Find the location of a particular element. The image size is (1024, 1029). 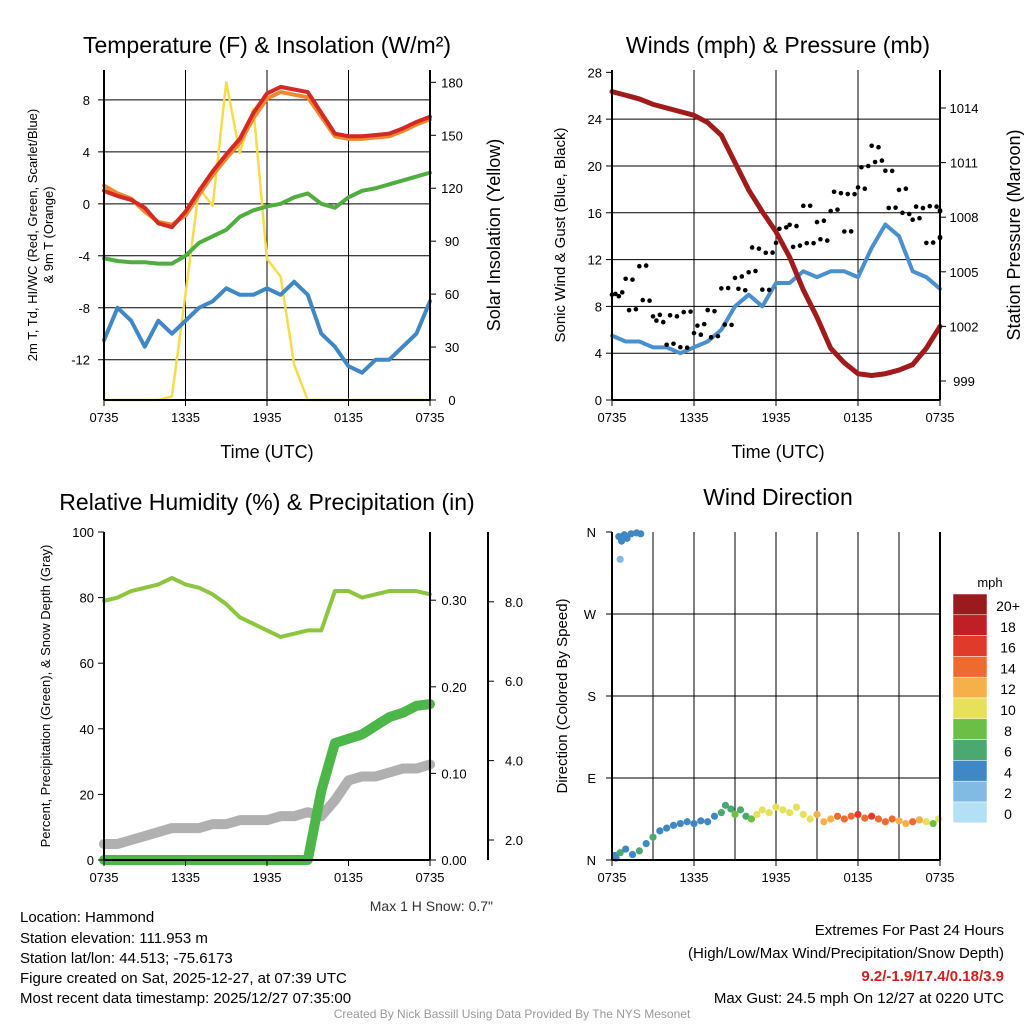

winds-x-label: Time (UTC) is located at coordinates (777, 452).